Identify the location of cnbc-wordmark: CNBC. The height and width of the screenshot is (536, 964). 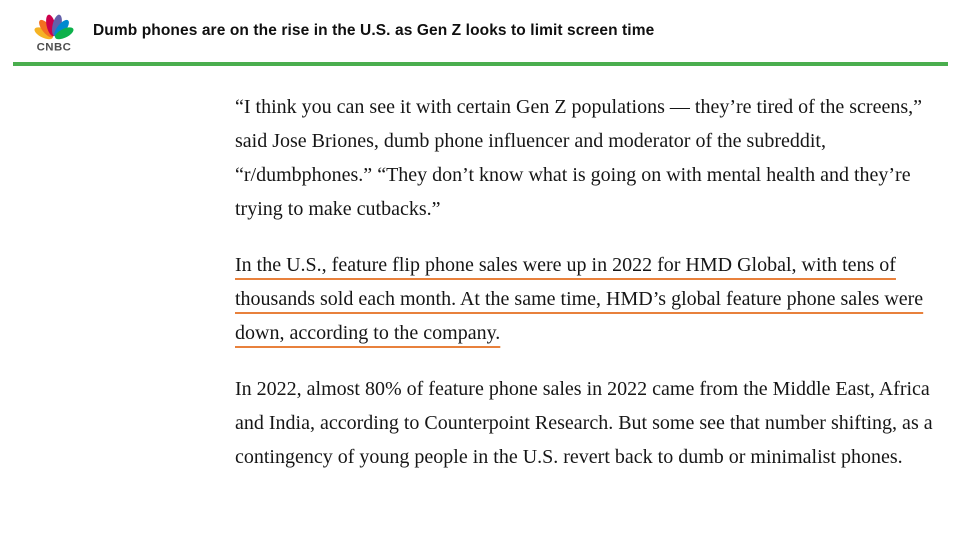
(54, 47).